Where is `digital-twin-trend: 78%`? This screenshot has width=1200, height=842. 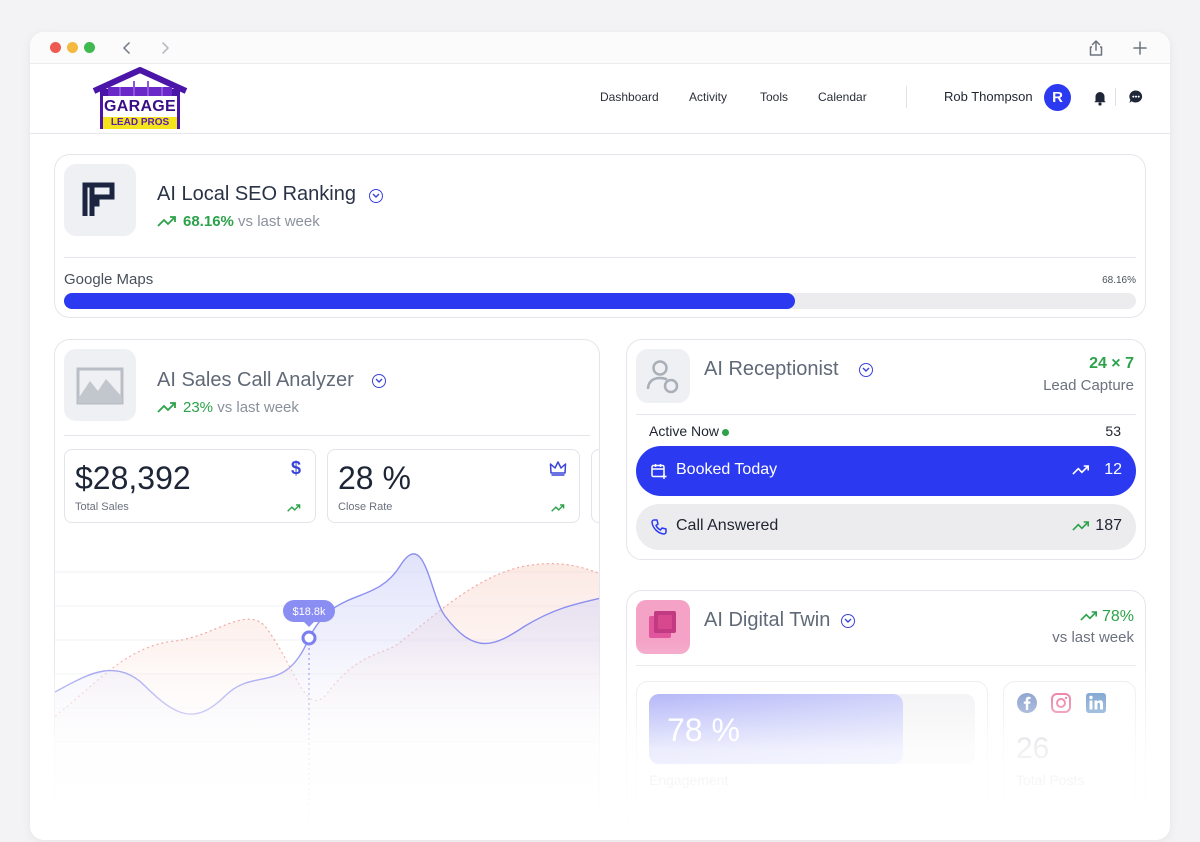
digital-twin-trend: 78% is located at coordinates (1107, 617).